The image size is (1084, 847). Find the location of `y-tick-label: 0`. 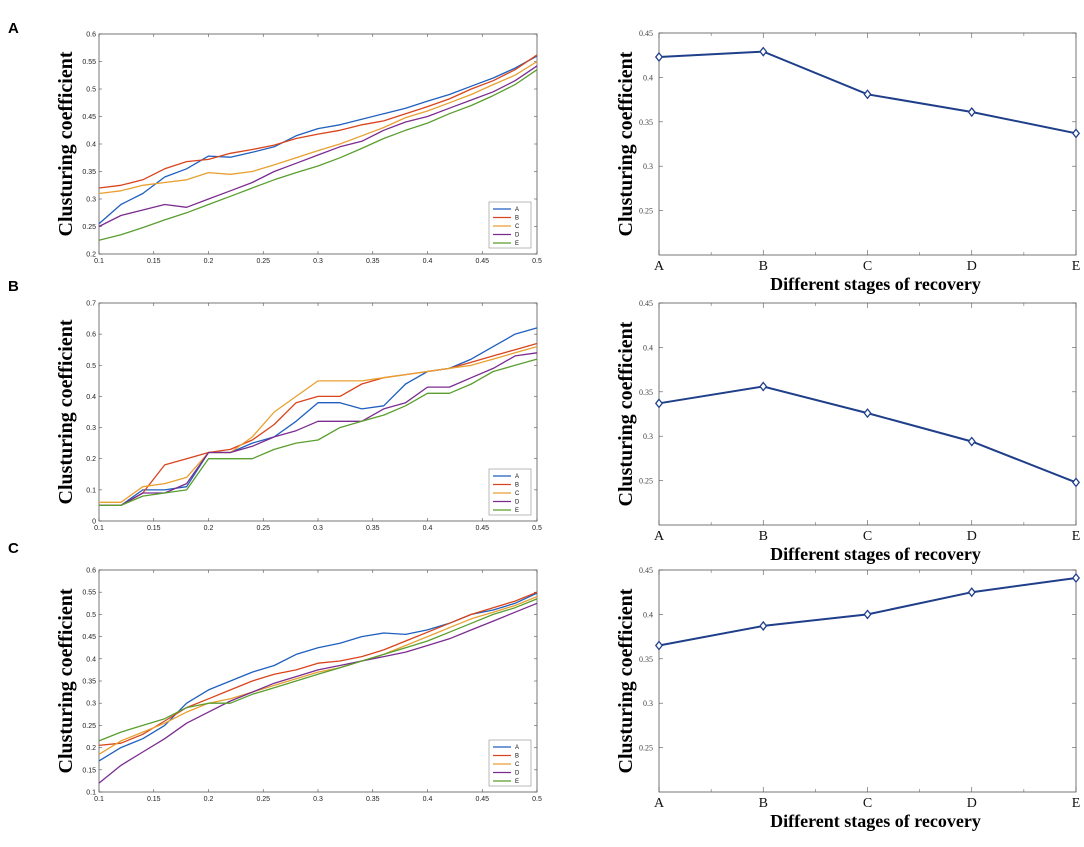

y-tick-label: 0 is located at coordinates (94, 522).